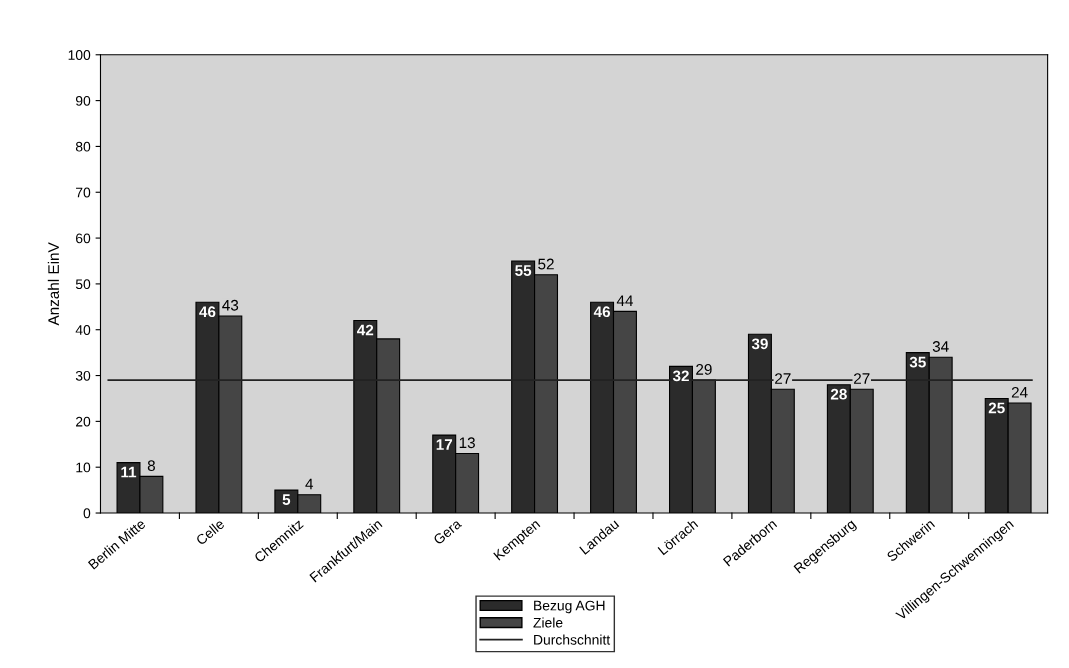 The width and height of the screenshot is (1069, 668). I want to click on y-tick-label: 60, so click(83, 238).